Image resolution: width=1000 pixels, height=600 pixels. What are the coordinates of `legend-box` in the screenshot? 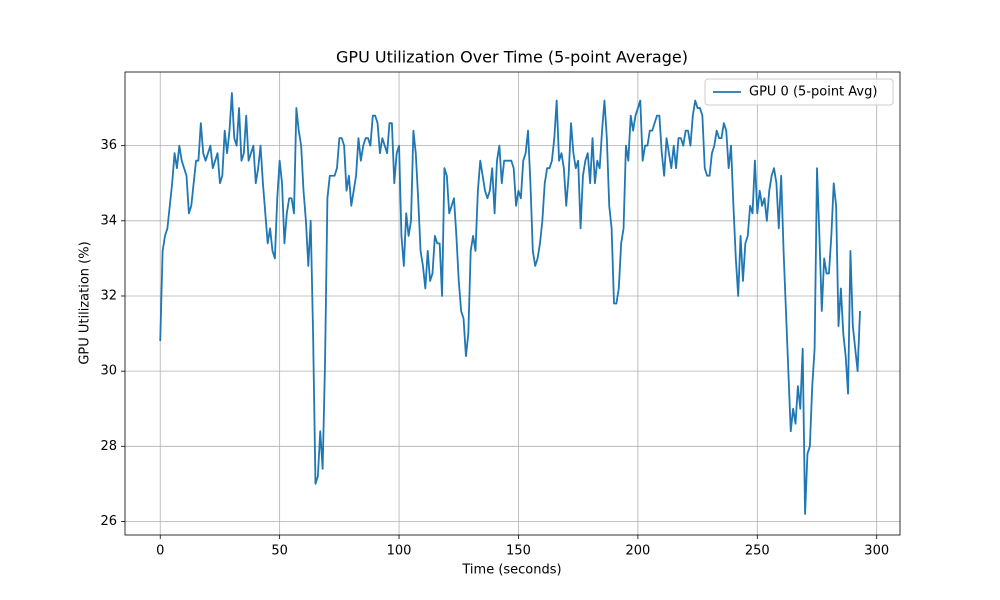 It's located at (799, 92).